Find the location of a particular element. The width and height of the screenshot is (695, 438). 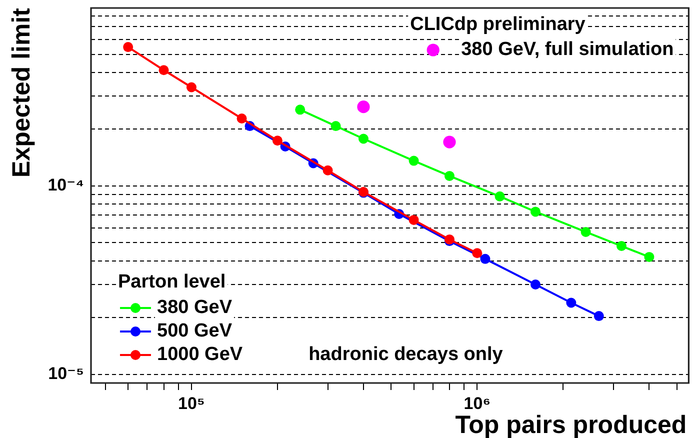

y-axis-title: Expected limit is located at coordinates (22, 92).